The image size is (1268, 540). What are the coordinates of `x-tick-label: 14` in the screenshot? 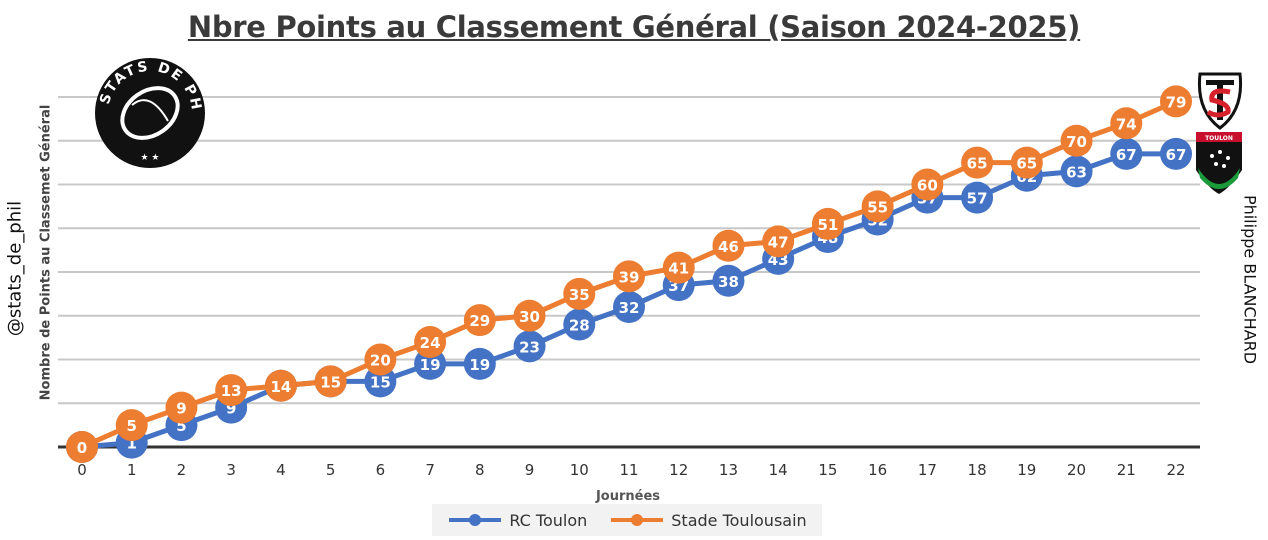 It's located at (778, 470).